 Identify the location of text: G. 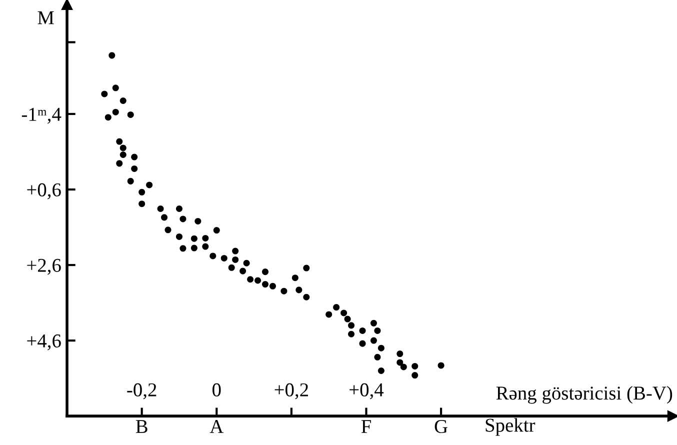
(441, 427).